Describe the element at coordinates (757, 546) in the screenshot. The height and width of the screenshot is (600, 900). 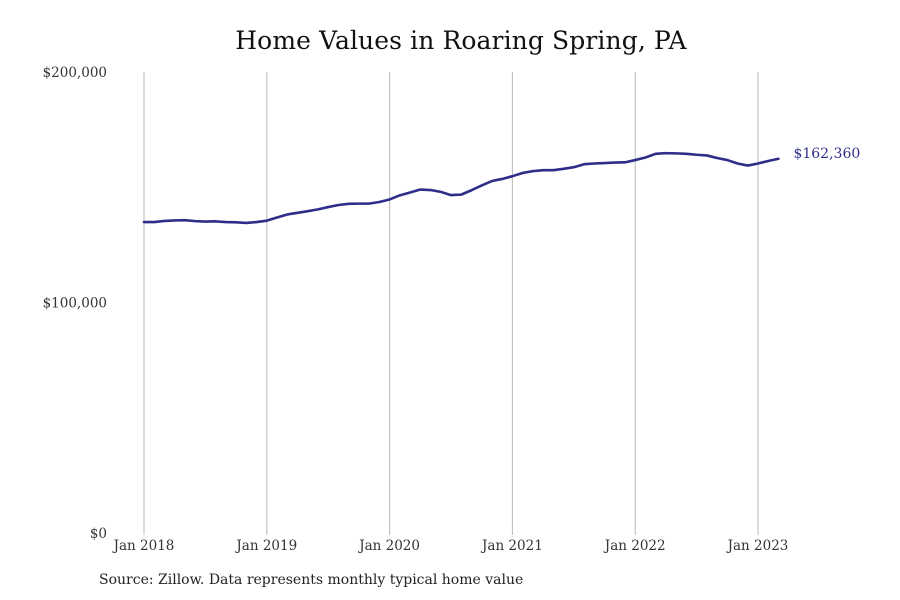
I see `x-tick-label: Jan 2023` at that location.